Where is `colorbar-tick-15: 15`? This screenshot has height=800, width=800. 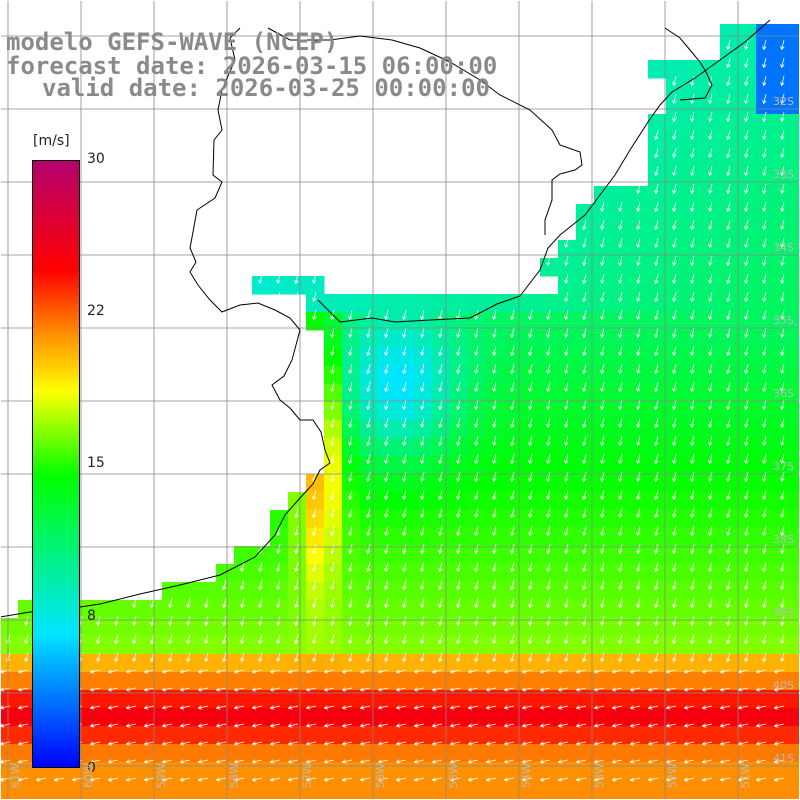
colorbar-tick-15: 15 is located at coordinates (96, 463).